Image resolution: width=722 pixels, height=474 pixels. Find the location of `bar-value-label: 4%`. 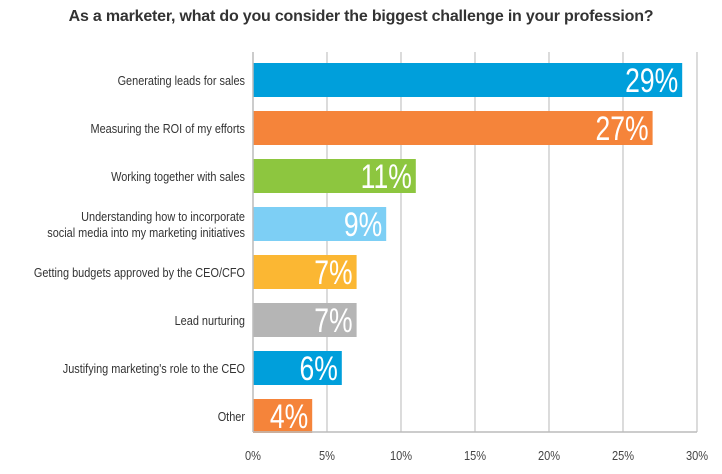

bar-value-label: 4% is located at coordinates (289, 417).